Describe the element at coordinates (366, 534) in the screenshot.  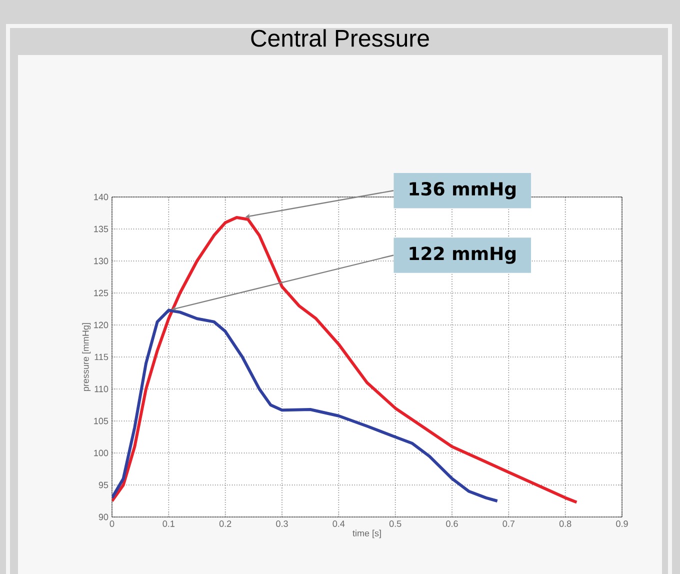
I see `x-axis-title: time [s]` at that location.